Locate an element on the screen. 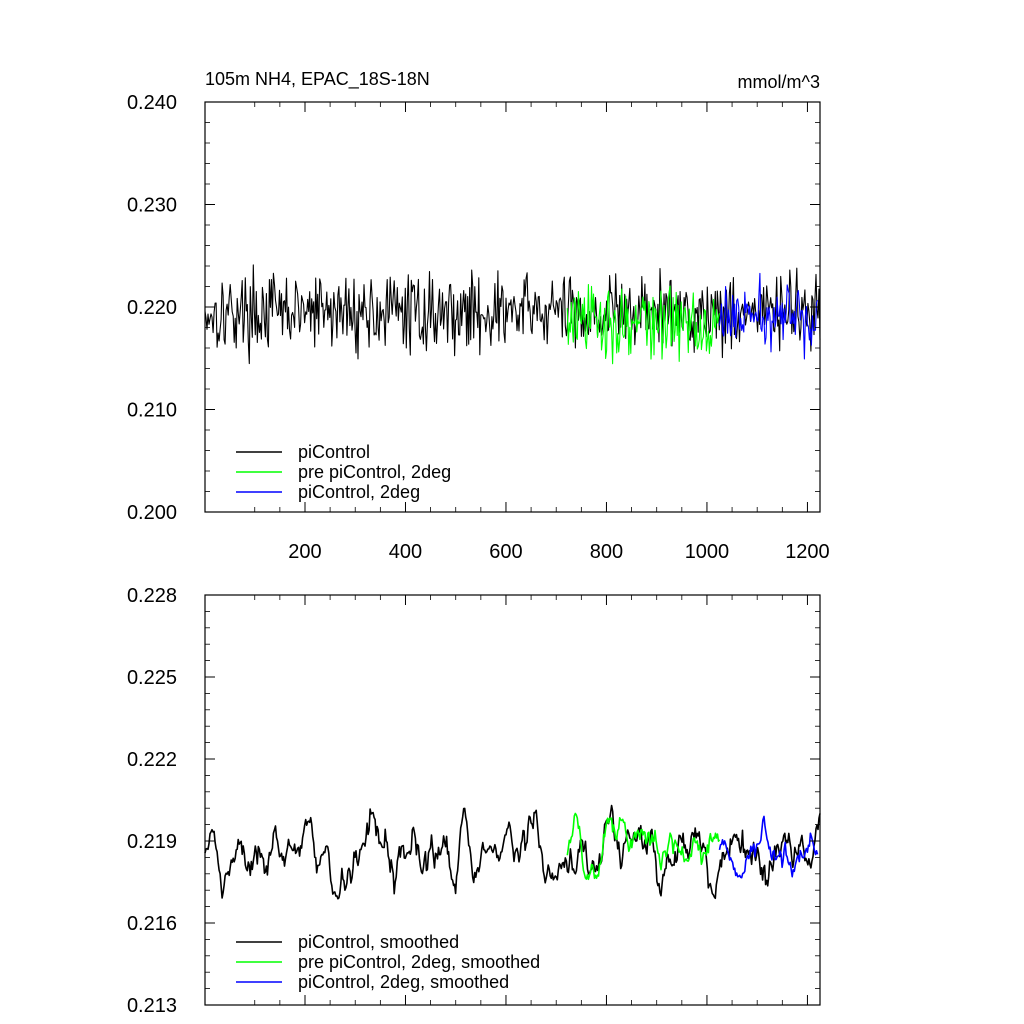 The image size is (1024, 1024). y-tick-label: 0.216 is located at coordinates (152, 924).